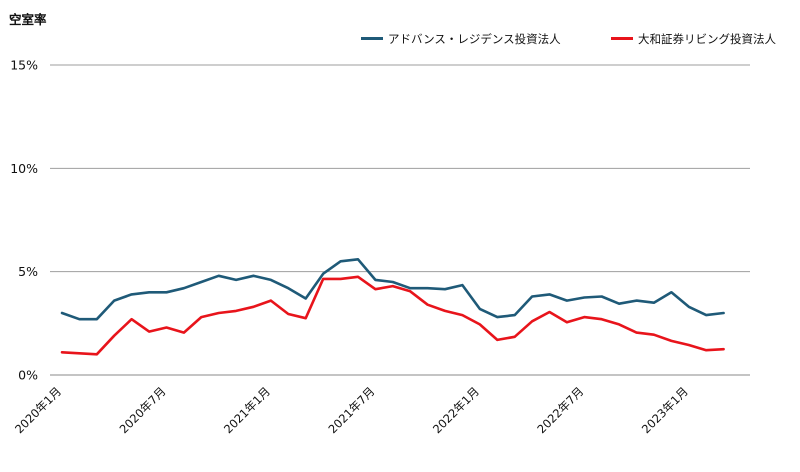  Describe the element at coordinates (665, 410) in the screenshot. I see `x-tick-label: 2023年1月` at that location.